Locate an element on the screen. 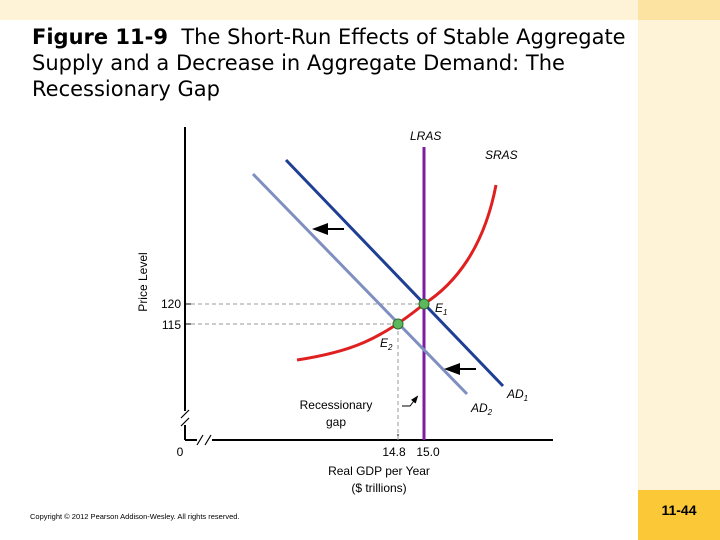 This screenshot has height=540, width=720. e1-label: E1 is located at coordinates (441, 309).